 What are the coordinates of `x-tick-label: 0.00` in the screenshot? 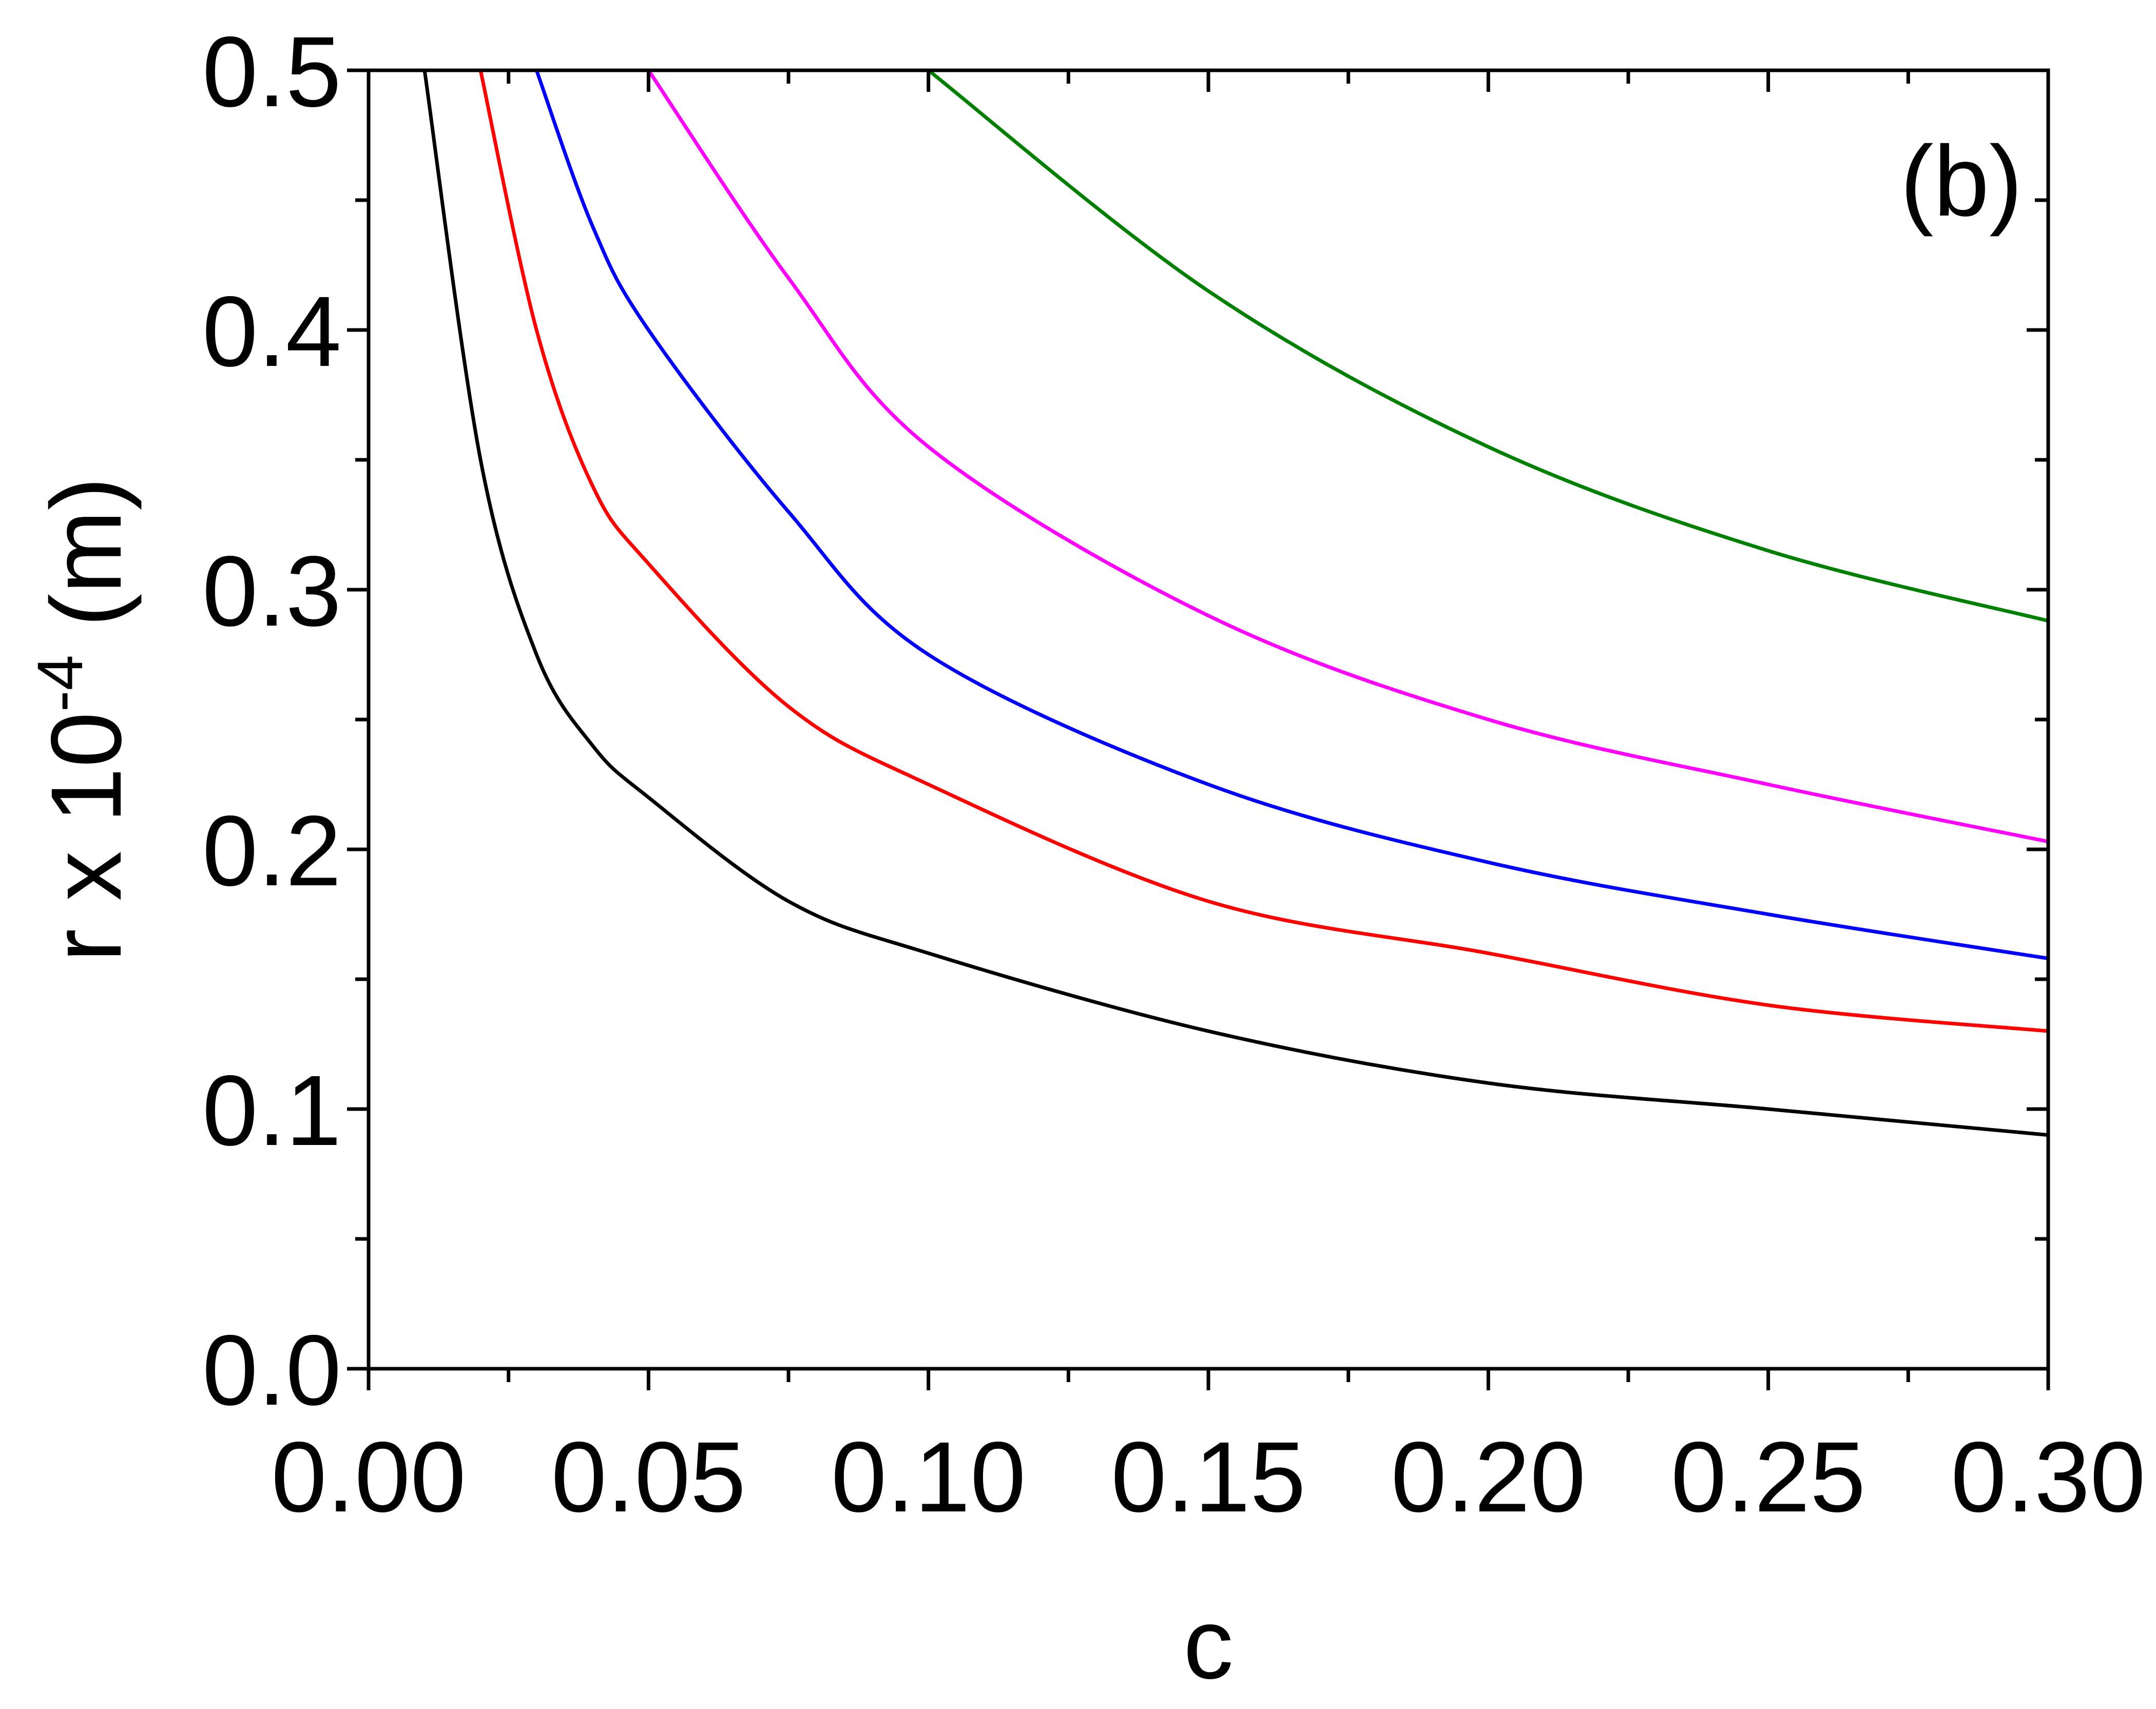 It's located at (368, 1477).